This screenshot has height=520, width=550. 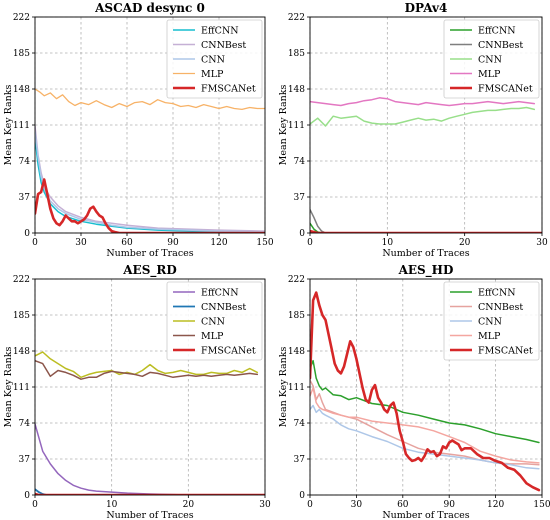 What do you see at coordinates (426, 270) in the screenshot?
I see `chart-title: AES_HD` at bounding box center [426, 270].